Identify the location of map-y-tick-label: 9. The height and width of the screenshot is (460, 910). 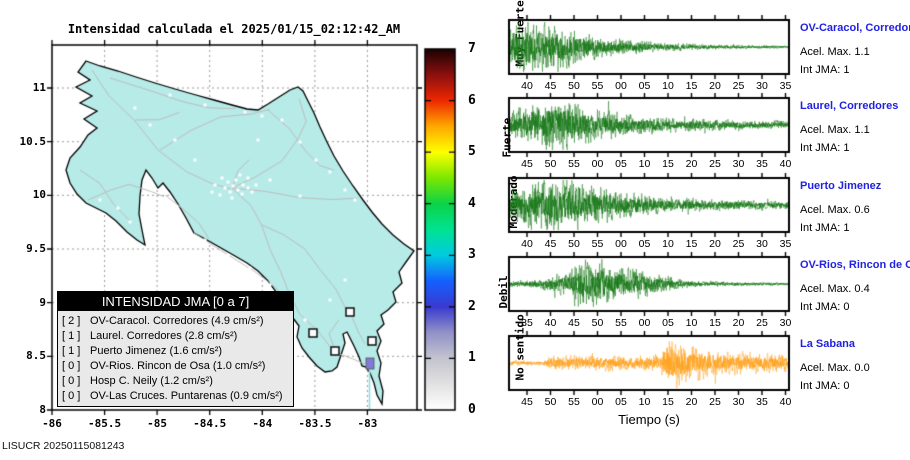
(42, 302).